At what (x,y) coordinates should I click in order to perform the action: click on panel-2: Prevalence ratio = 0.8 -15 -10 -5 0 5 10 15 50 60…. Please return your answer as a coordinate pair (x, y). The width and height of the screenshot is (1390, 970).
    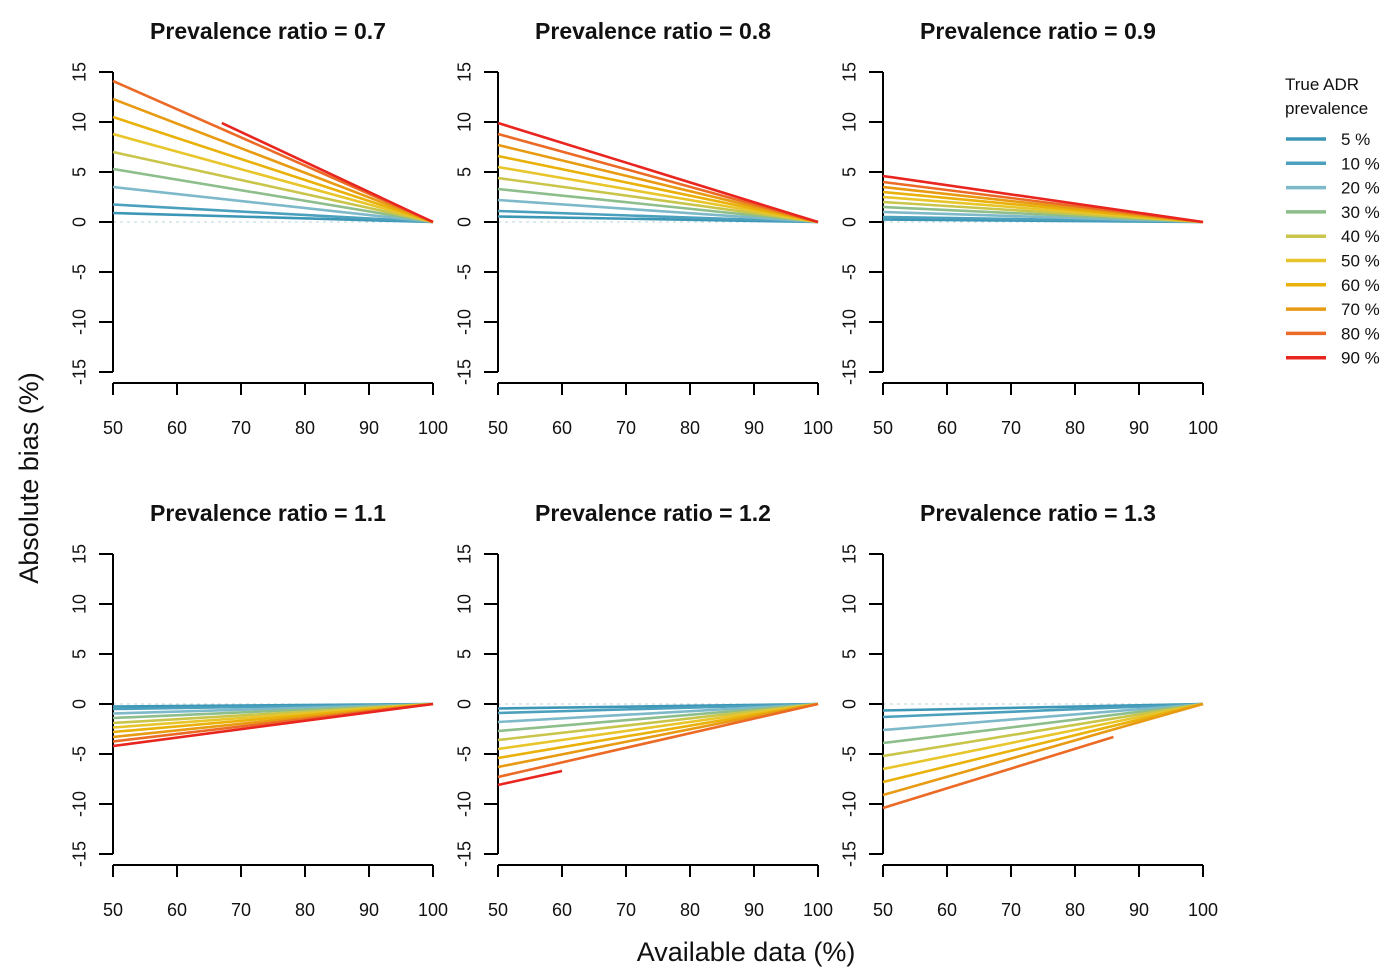
    Looking at the image, I should click on (643, 228).